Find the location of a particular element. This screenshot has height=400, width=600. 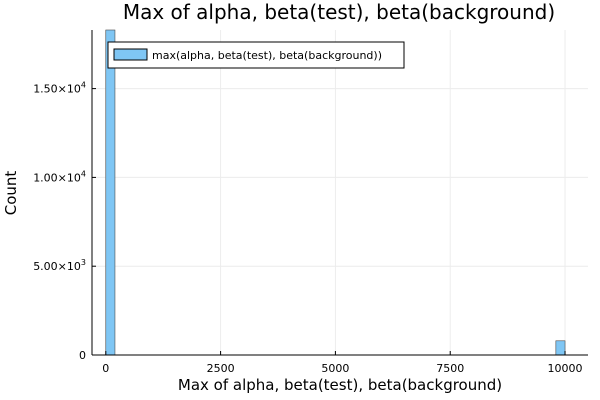

x-tick-labels: 0 2500 5000 7500 10000 is located at coordinates (342, 368).